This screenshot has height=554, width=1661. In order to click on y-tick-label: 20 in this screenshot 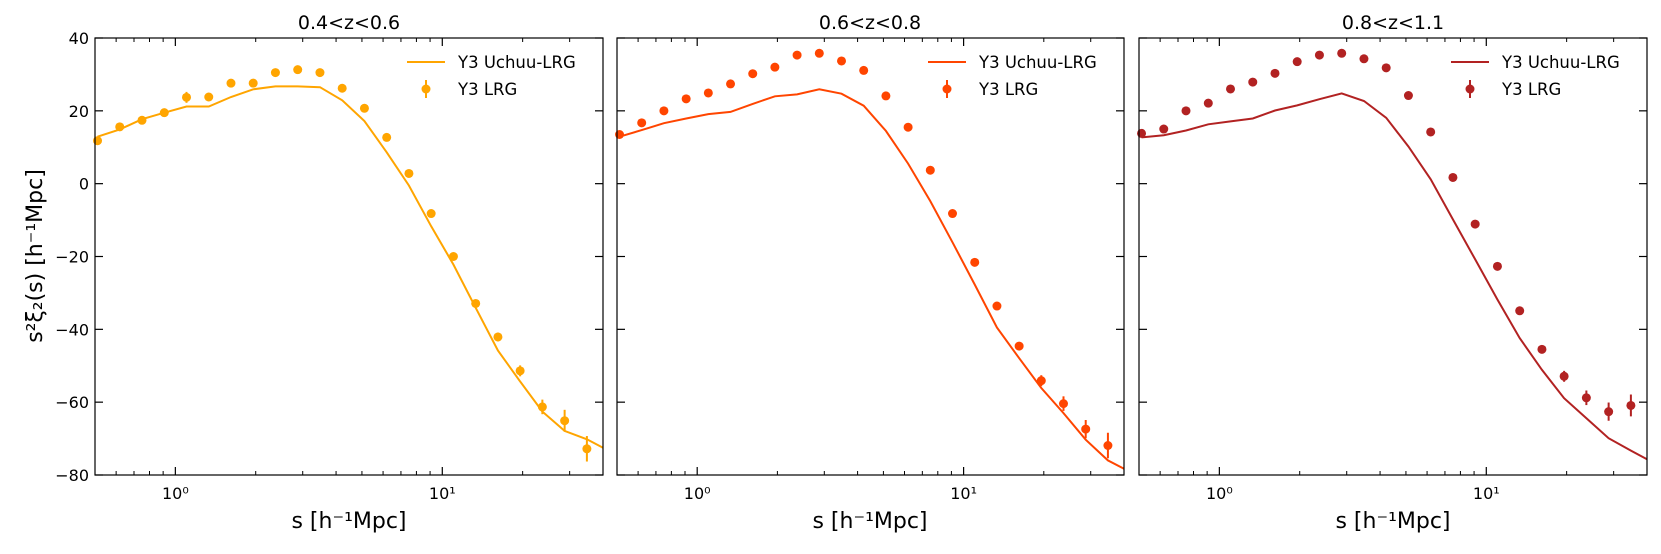, I will do `click(79, 111)`.